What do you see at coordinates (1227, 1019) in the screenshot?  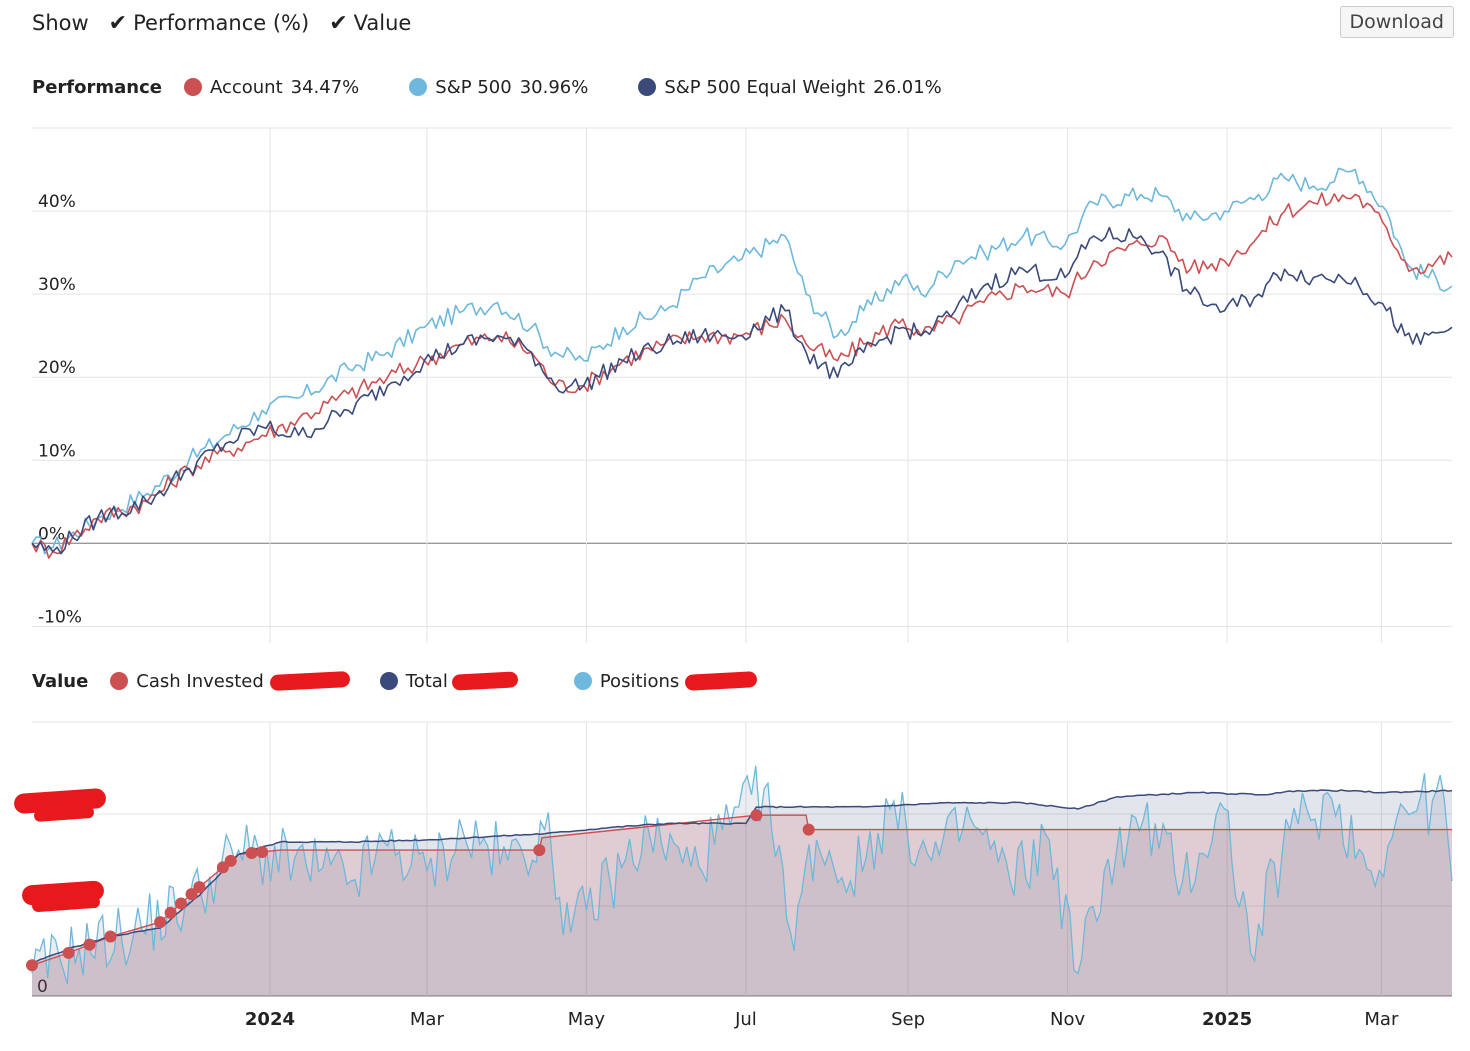 I see `x-tick-label: 2025` at bounding box center [1227, 1019].